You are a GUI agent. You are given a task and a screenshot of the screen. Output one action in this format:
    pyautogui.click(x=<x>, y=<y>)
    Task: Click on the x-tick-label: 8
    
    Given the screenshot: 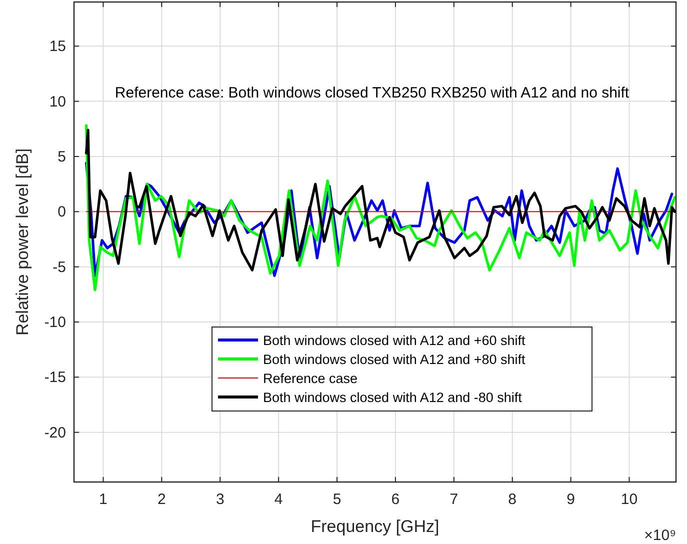 What is the action you would take?
    pyautogui.click(x=512, y=499)
    